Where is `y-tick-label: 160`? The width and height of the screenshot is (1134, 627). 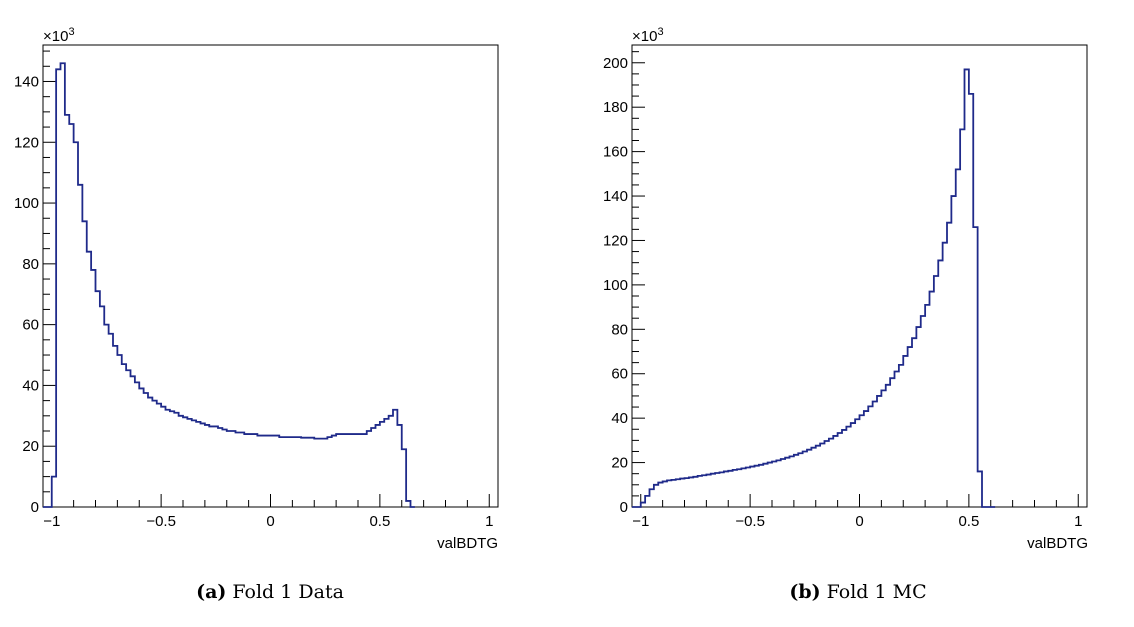
y-tick-label: 160 is located at coordinates (615, 152).